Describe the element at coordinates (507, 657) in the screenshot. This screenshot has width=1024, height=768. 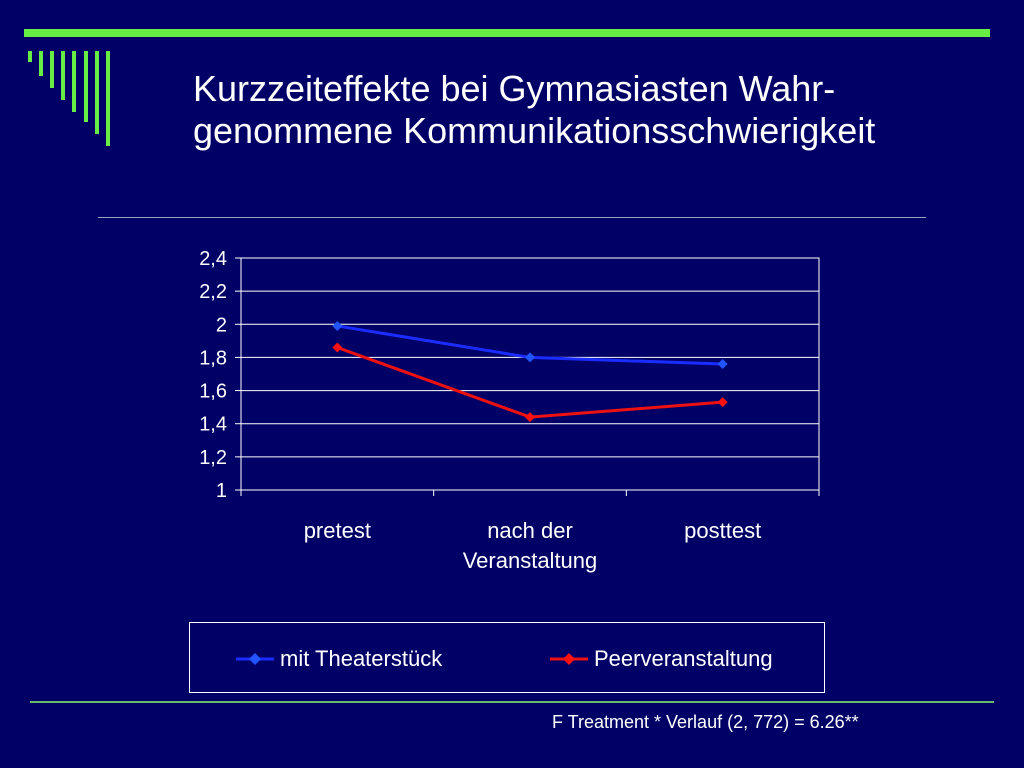
I see `chart-legend: mit Theaterstück Peerveranstaltung` at that location.